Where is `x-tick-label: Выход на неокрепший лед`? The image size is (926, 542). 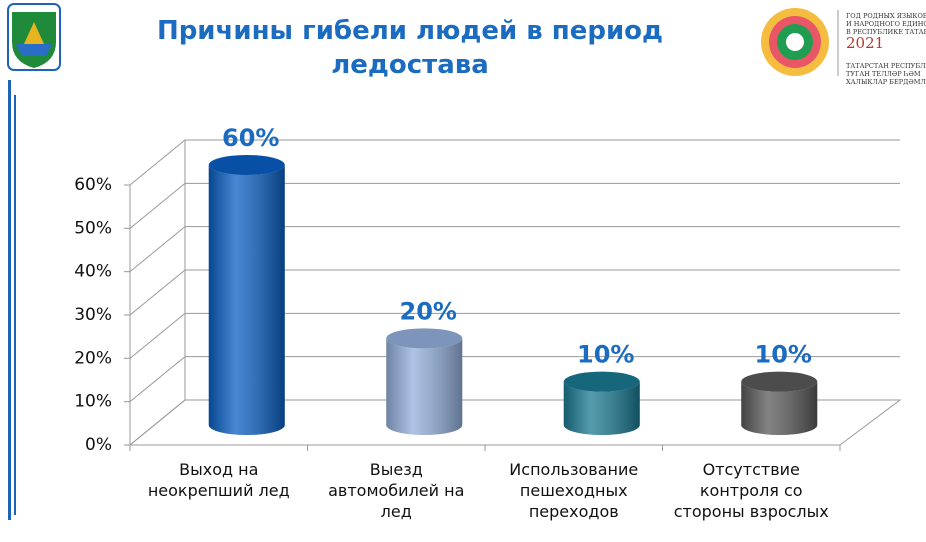
x-tick-label: Выход на неокрепший лед is located at coordinates (218, 480).